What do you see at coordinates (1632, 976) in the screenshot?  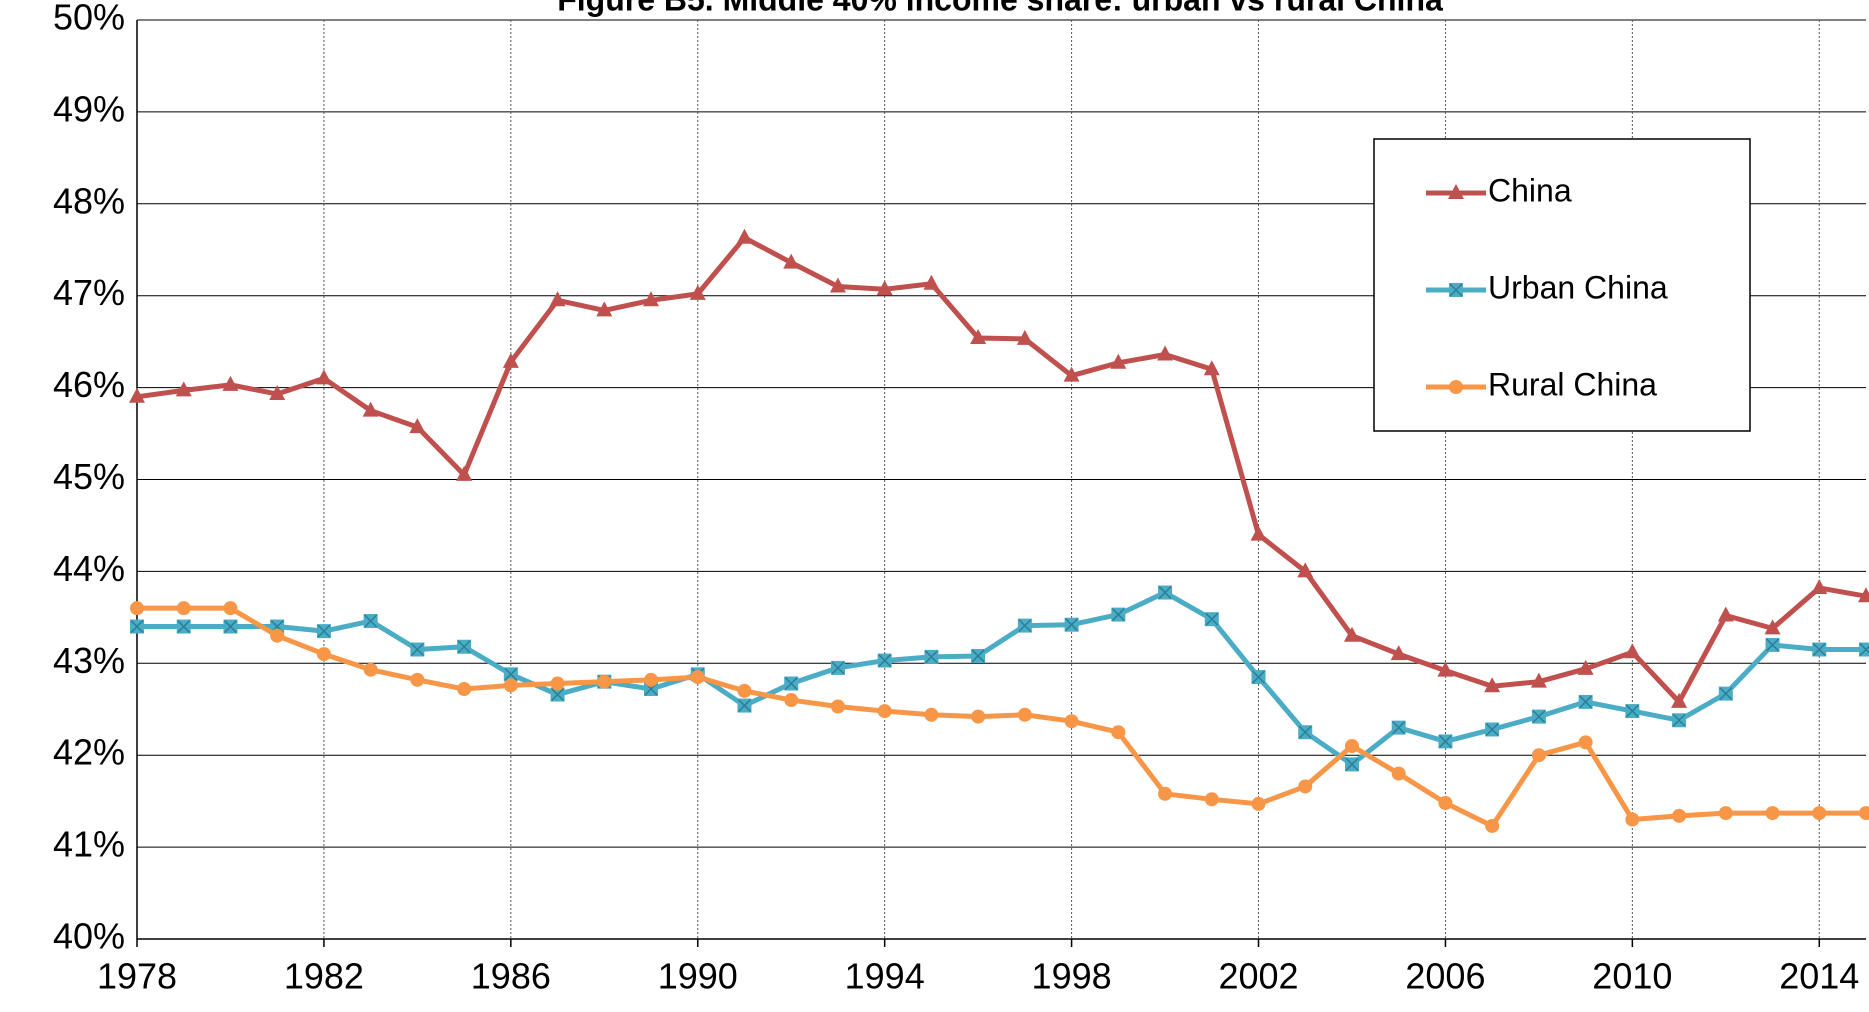 I see `x-tick-label: 2010` at bounding box center [1632, 976].